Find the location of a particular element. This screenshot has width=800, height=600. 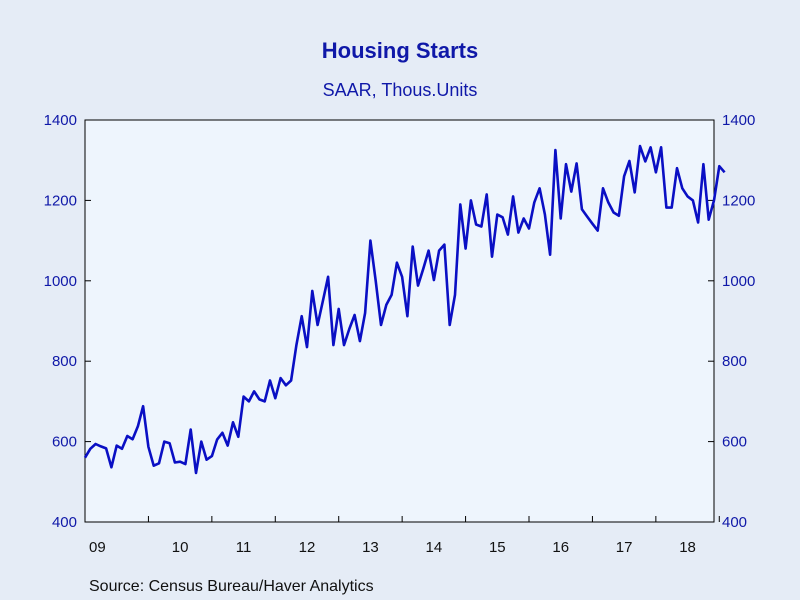

x-tick-label: 17 is located at coordinates (624, 547).